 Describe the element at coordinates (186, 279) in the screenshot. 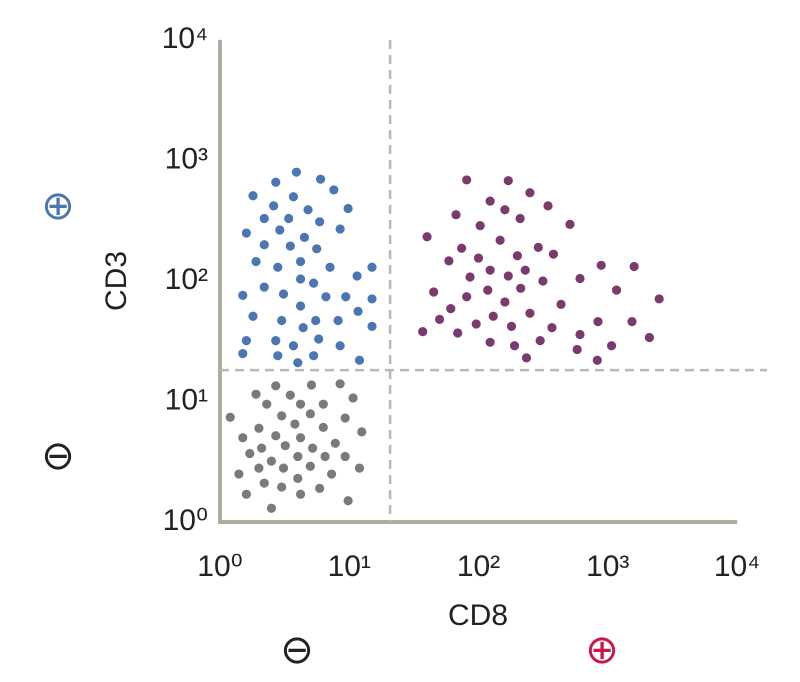

I see `y-tick-label: 10²` at that location.